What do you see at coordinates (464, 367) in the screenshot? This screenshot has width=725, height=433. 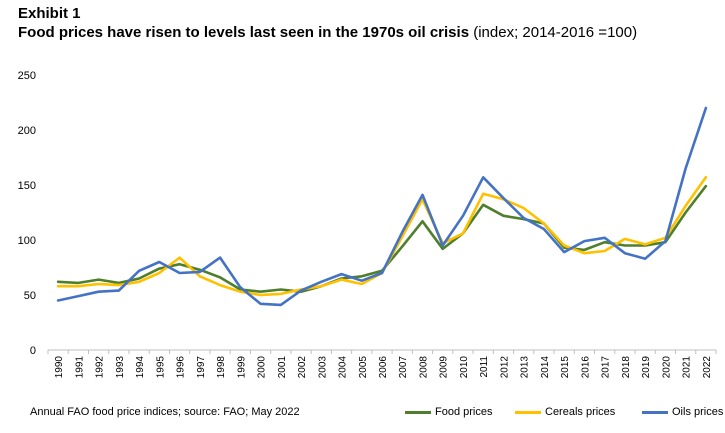 I see `x-tick-label: 2010` at bounding box center [464, 367].